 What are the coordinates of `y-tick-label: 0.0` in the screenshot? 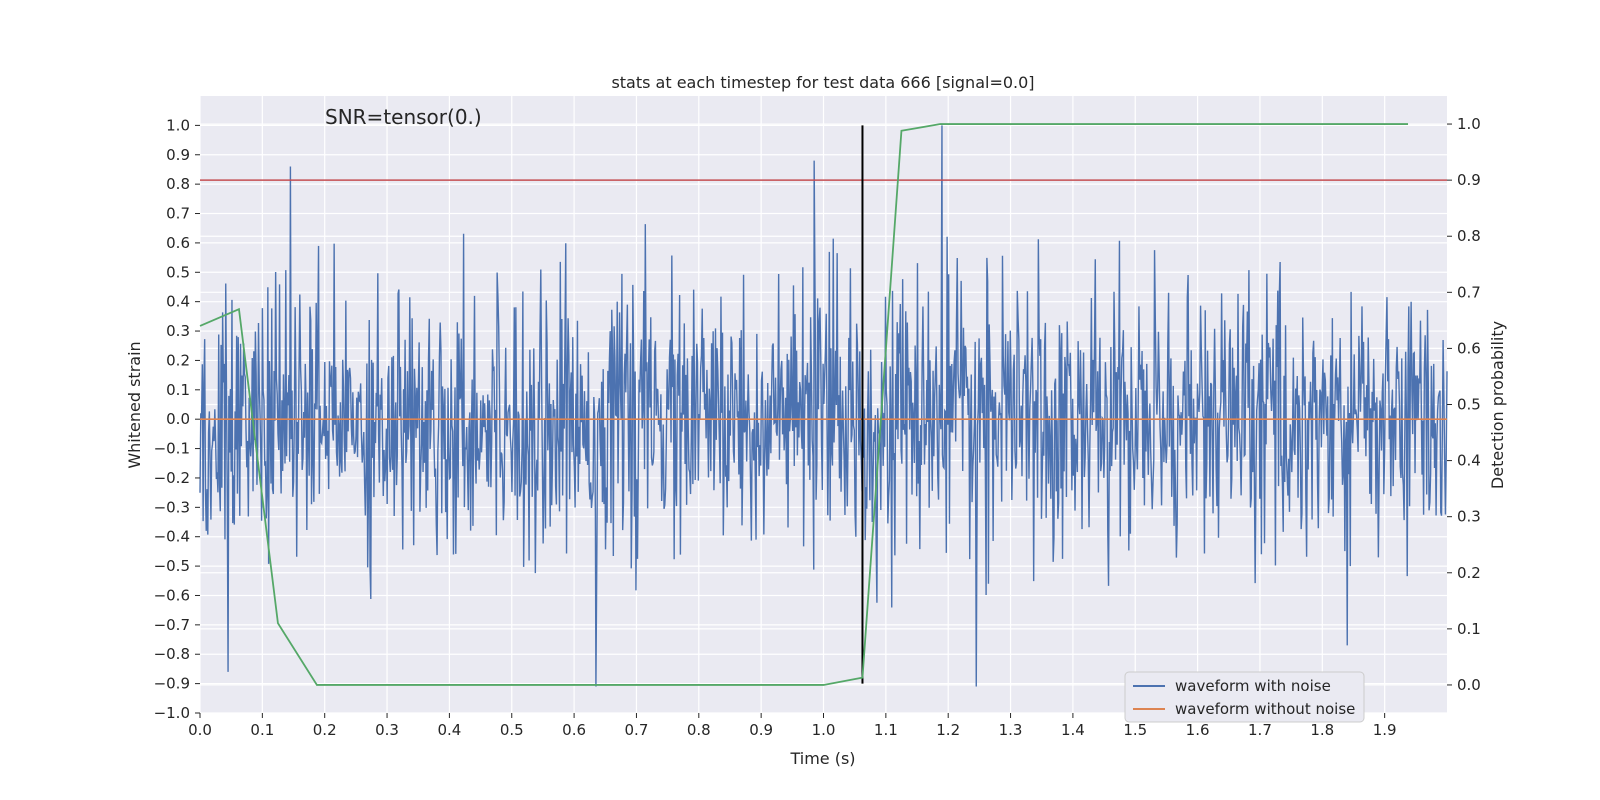 It's located at (178, 419).